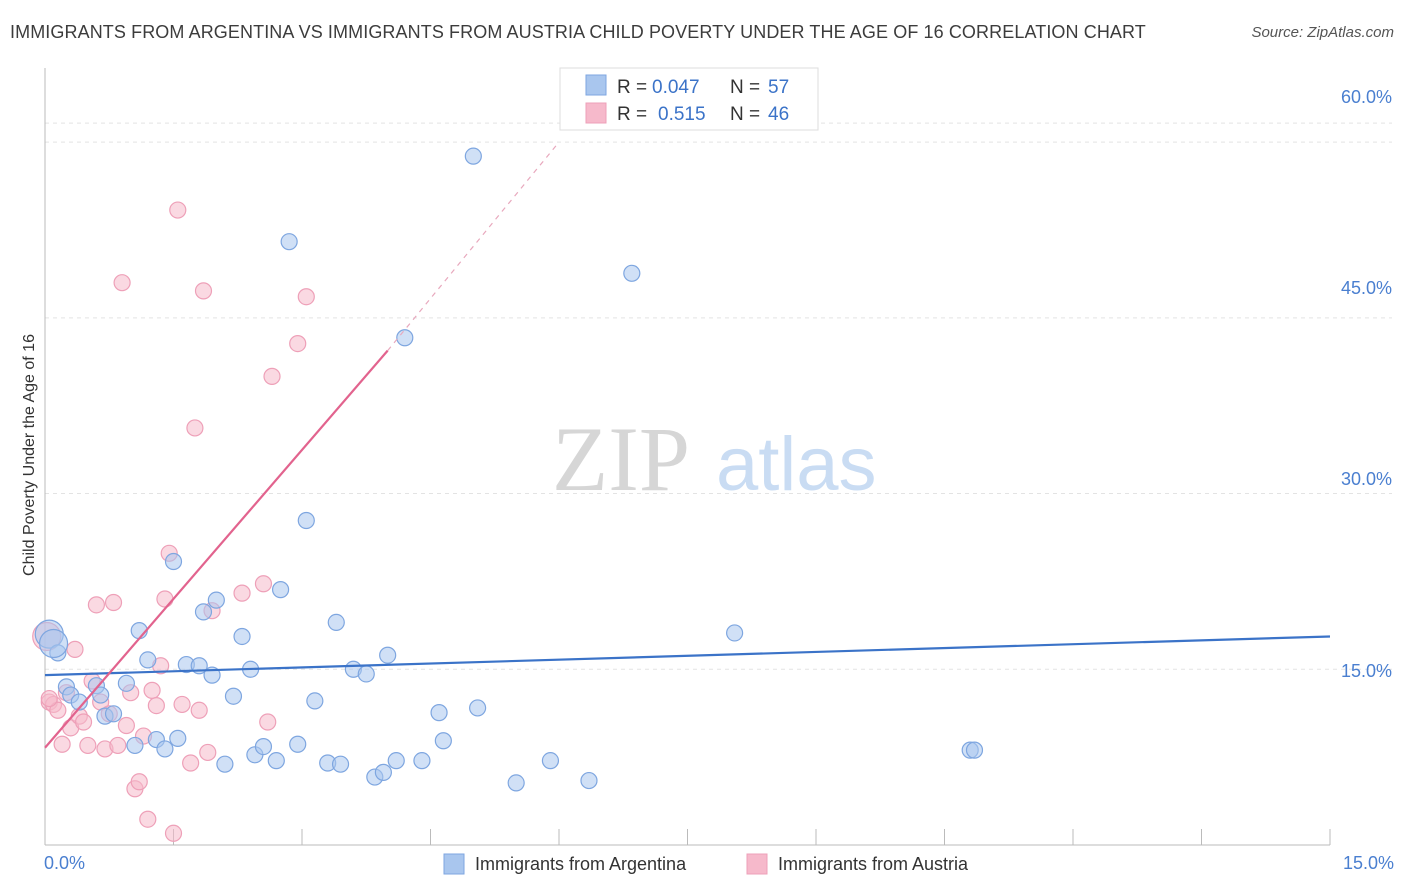 This screenshot has width=1406, height=892. I want to click on legend-r-value-austria: 0.515, so click(682, 114).